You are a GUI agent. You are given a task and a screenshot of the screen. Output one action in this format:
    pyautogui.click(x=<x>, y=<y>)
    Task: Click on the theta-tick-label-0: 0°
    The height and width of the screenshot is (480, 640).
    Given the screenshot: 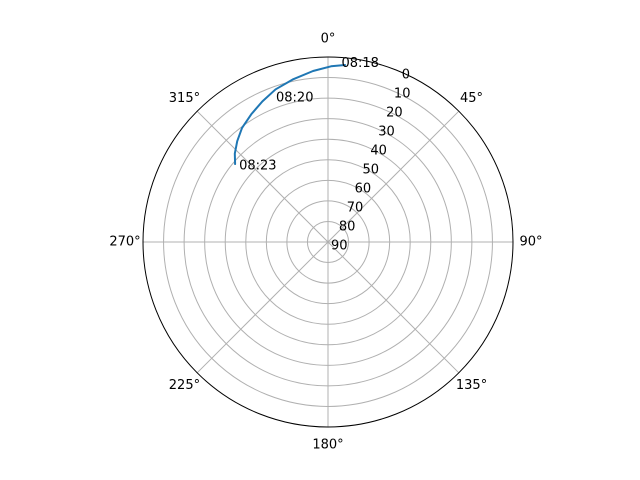 What is the action you would take?
    pyautogui.click(x=328, y=39)
    